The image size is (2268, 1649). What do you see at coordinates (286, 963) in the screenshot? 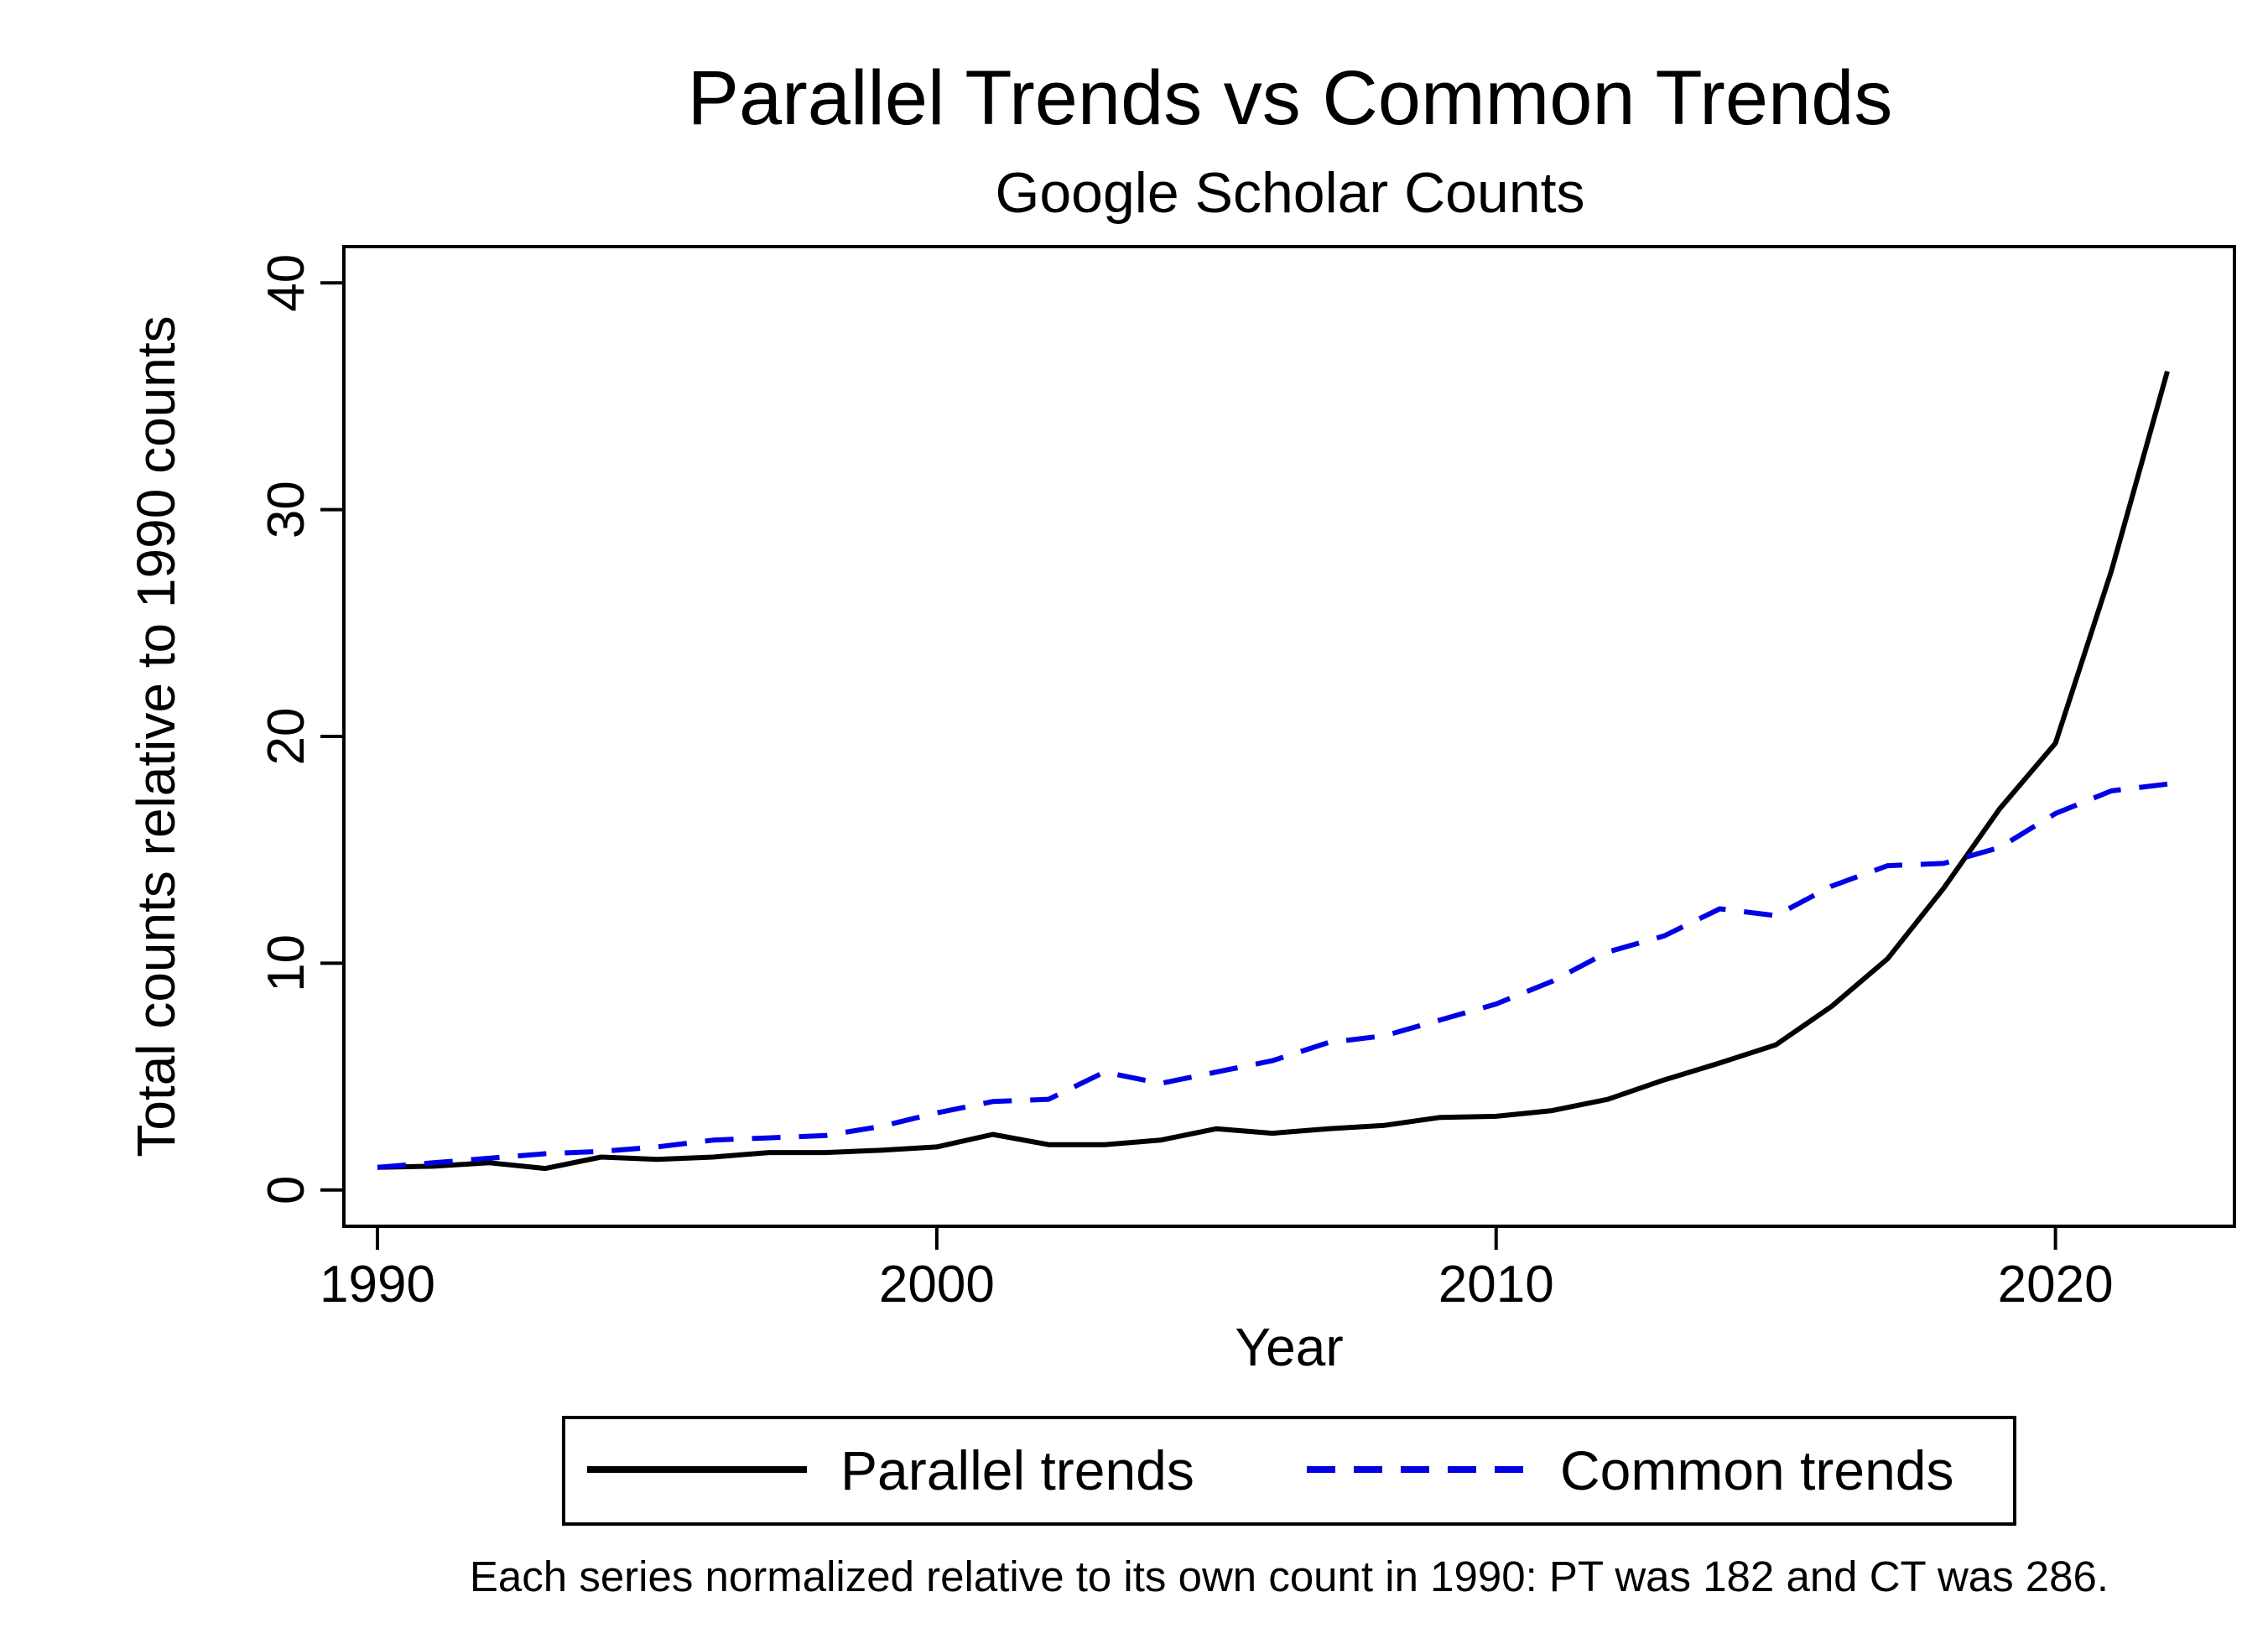
I see `y-tick-label: 10` at bounding box center [286, 963].